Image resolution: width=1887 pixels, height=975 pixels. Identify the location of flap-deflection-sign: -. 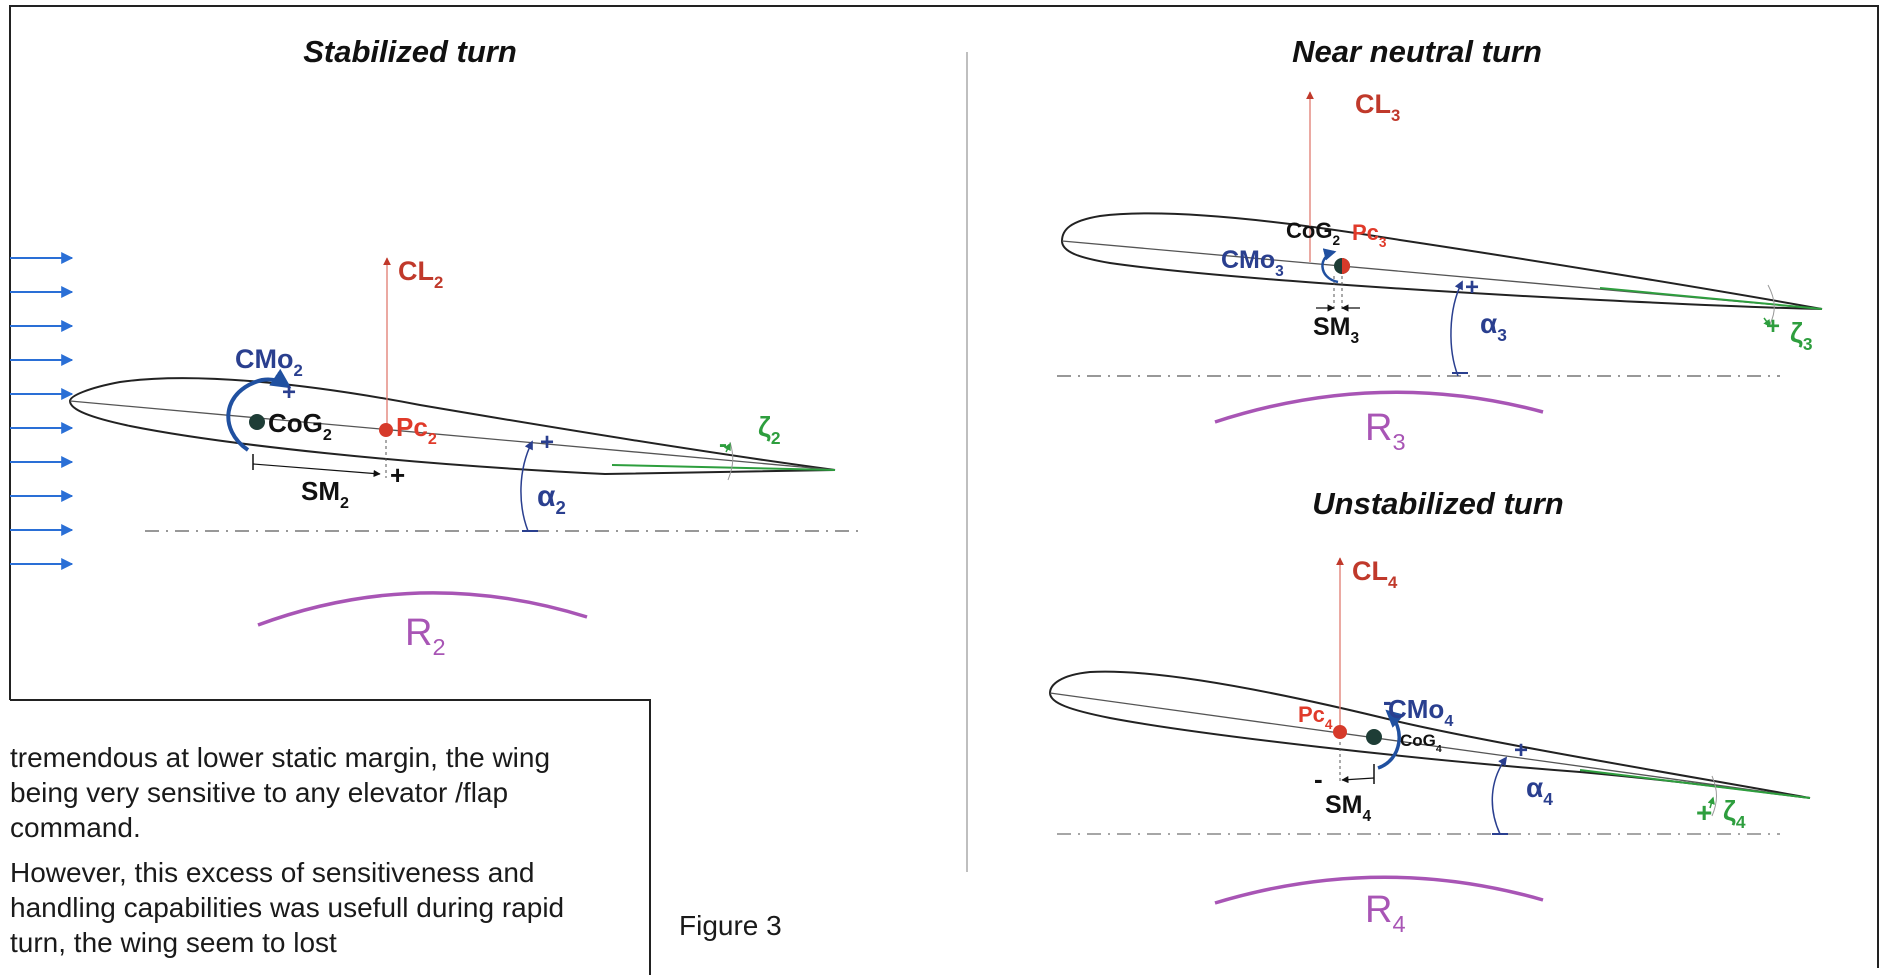
(723, 444).